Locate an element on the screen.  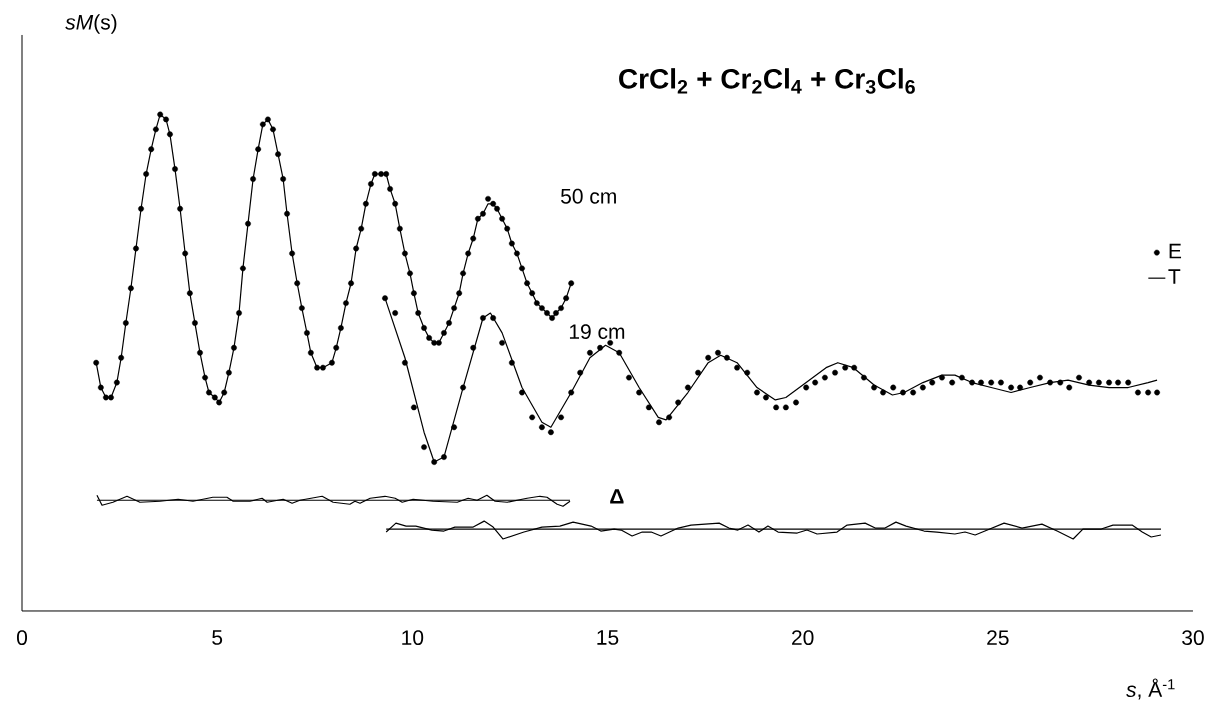
x-tick-label: 15 is located at coordinates (608, 637).